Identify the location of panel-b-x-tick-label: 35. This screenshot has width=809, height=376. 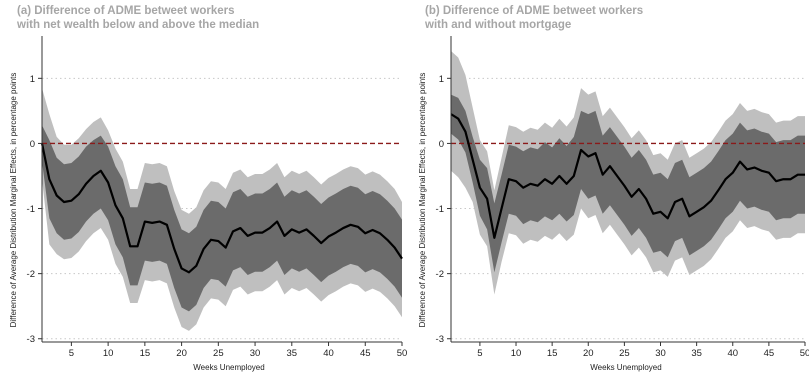
(696, 353).